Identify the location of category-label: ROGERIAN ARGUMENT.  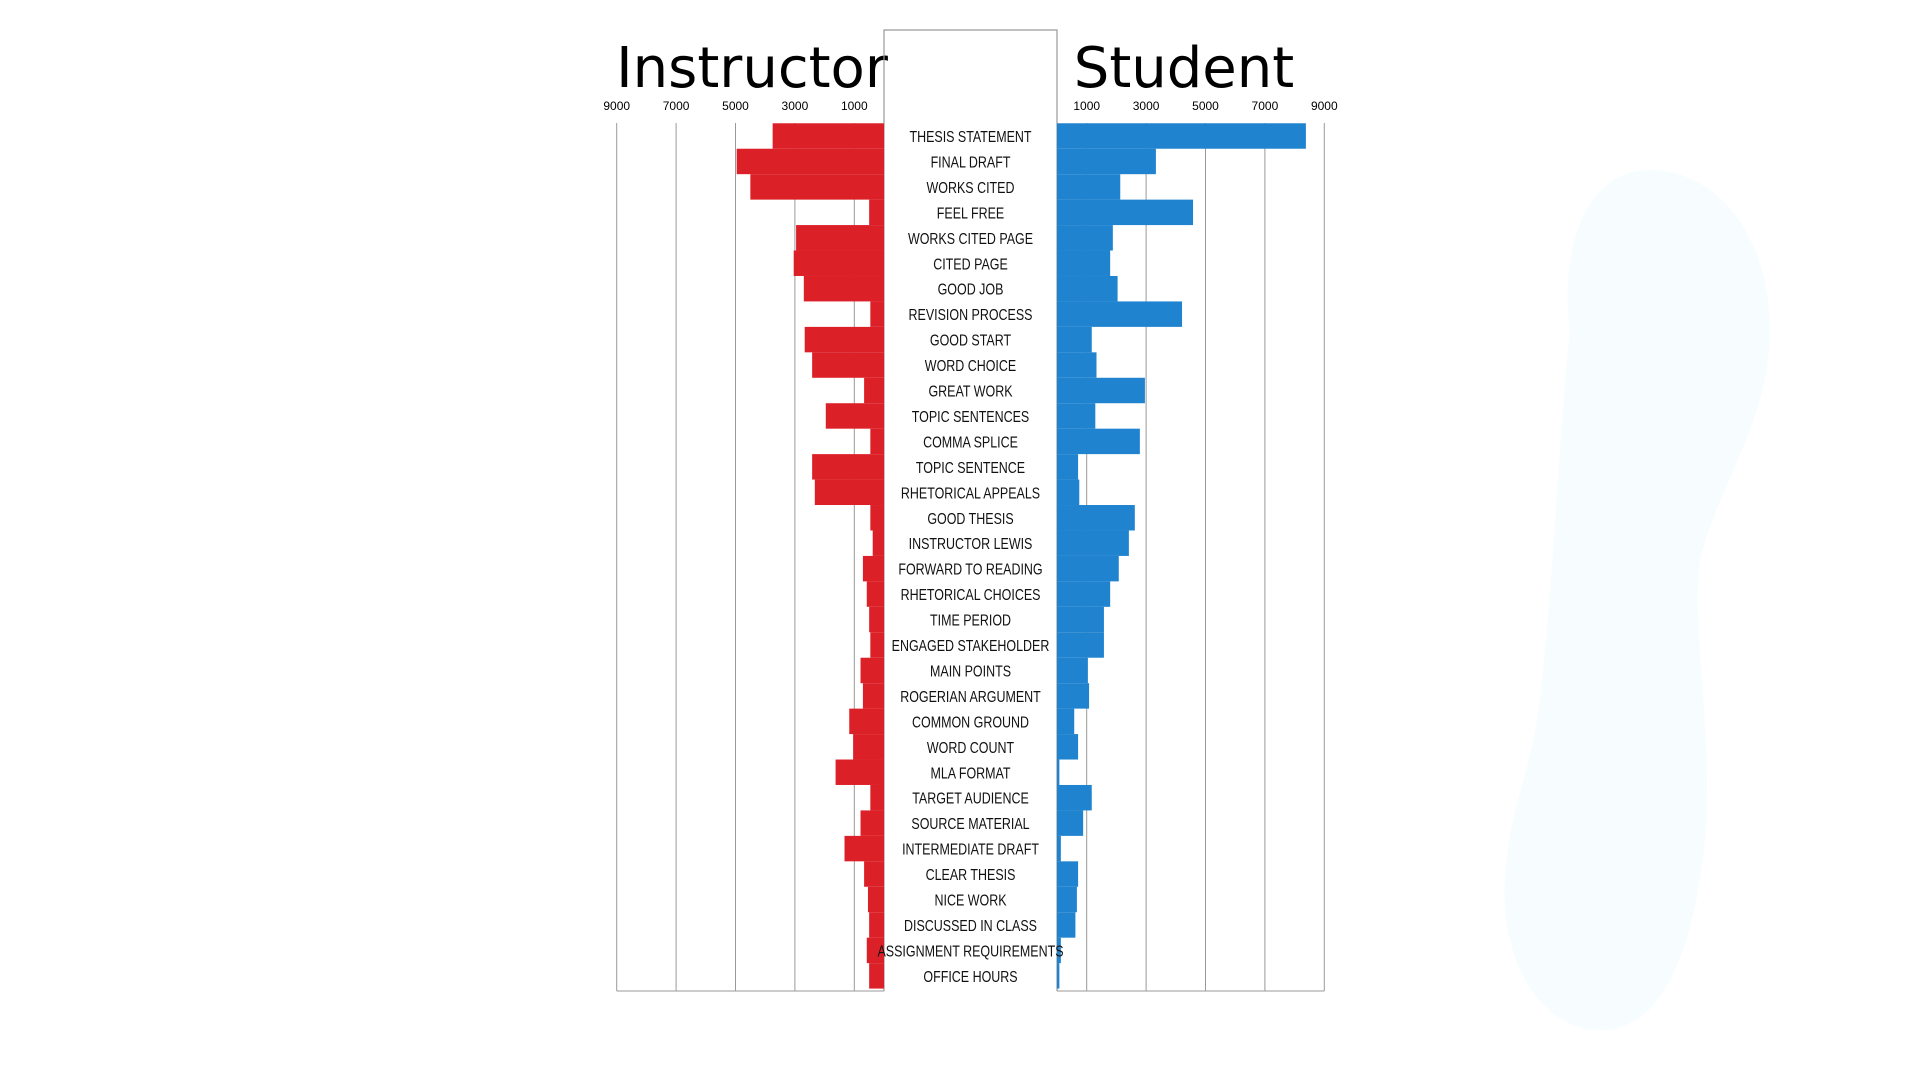
(970, 698).